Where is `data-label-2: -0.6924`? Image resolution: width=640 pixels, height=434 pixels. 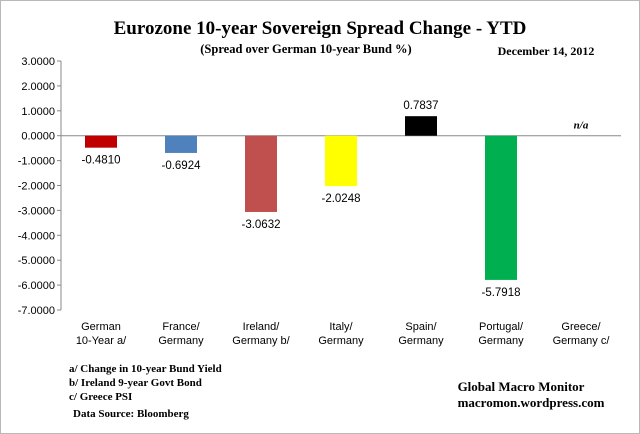 data-label-2: -0.6924 is located at coordinates (181, 166).